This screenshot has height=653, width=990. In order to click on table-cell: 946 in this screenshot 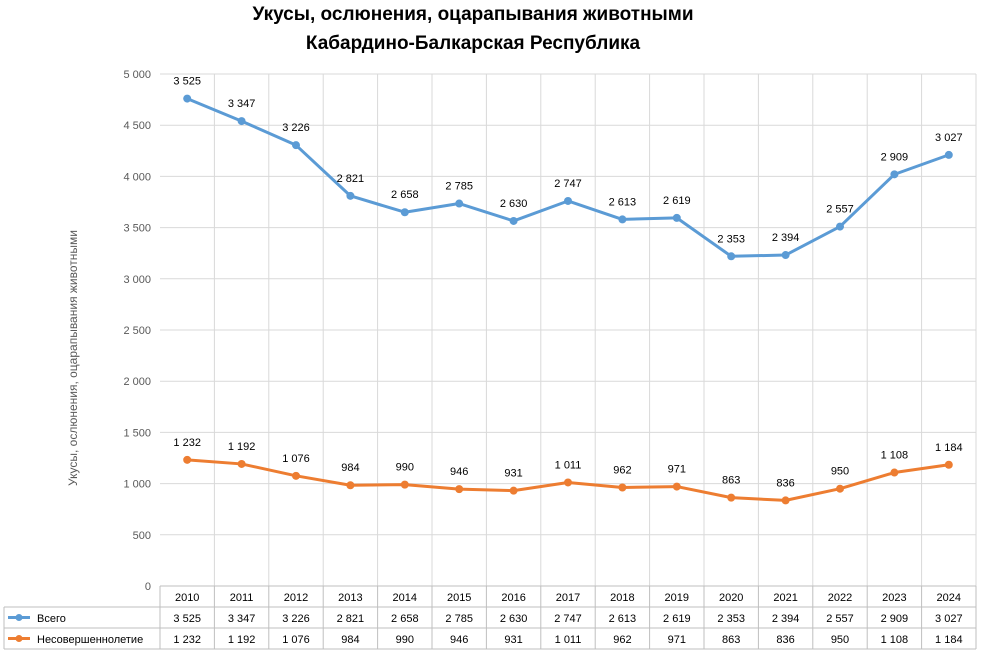, I will do `click(459, 640)`.